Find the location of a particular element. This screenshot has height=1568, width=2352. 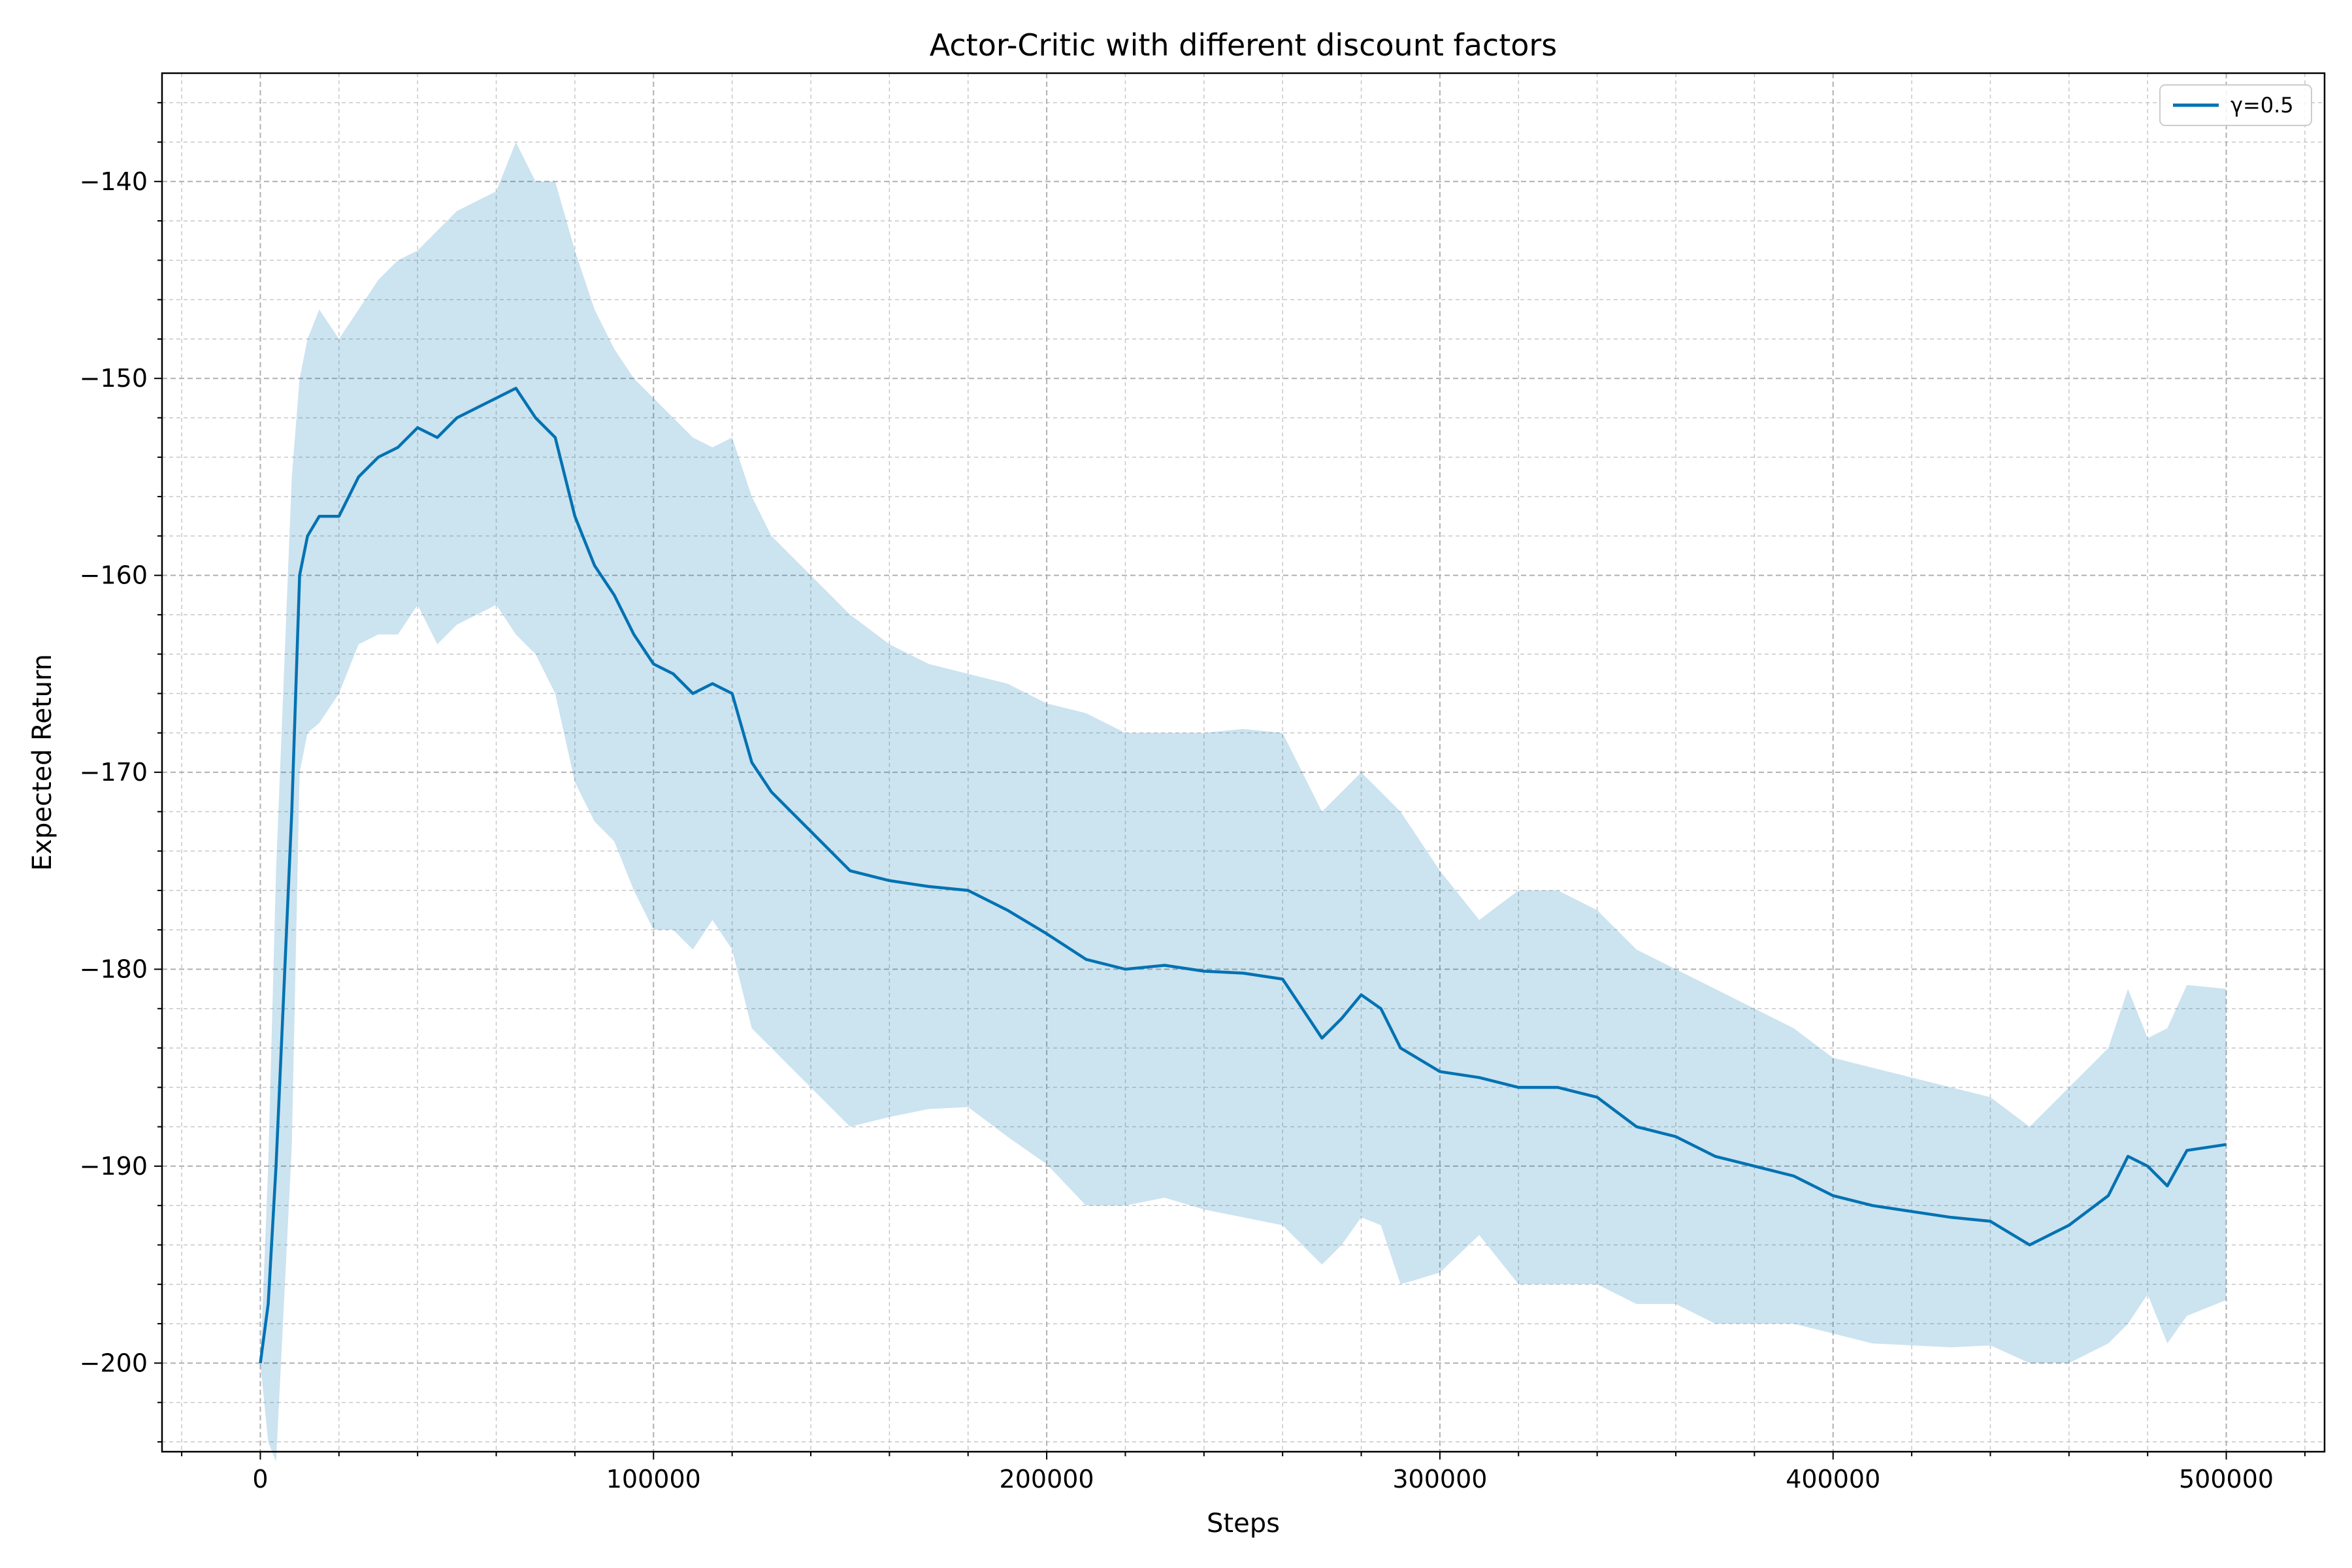

y-axis-label: Expected Return is located at coordinates (42, 762).